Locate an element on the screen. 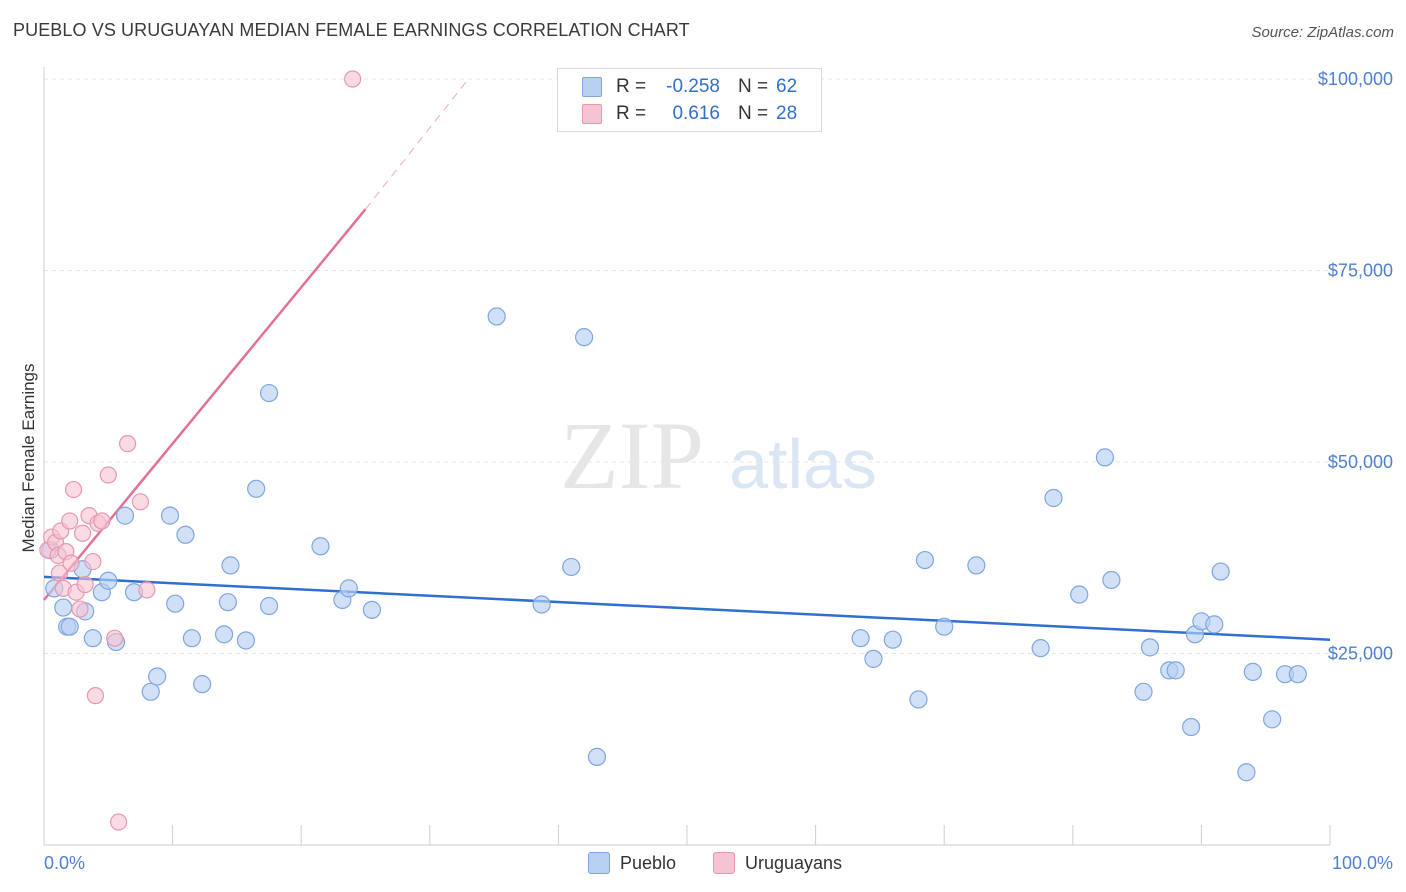 The image size is (1406, 892). legend-row-uruguayans: R = 0.616 N = 28 is located at coordinates (689, 114).